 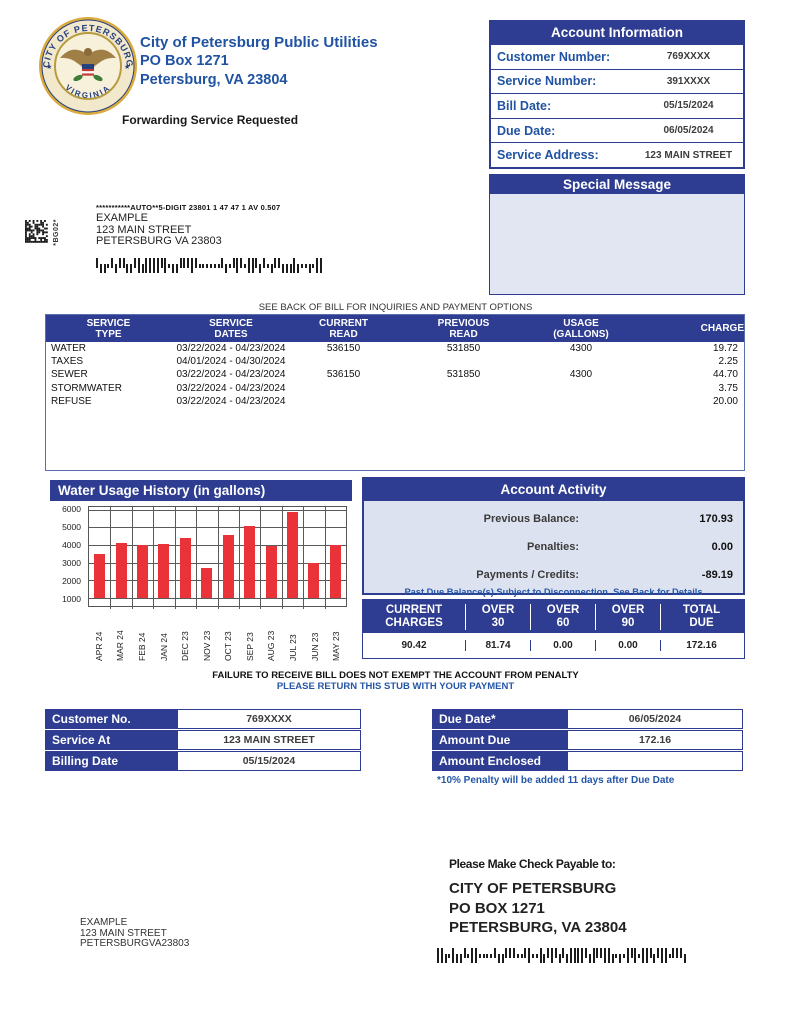 I want to click on stub-label: Amount Due, so click(x=499, y=740).